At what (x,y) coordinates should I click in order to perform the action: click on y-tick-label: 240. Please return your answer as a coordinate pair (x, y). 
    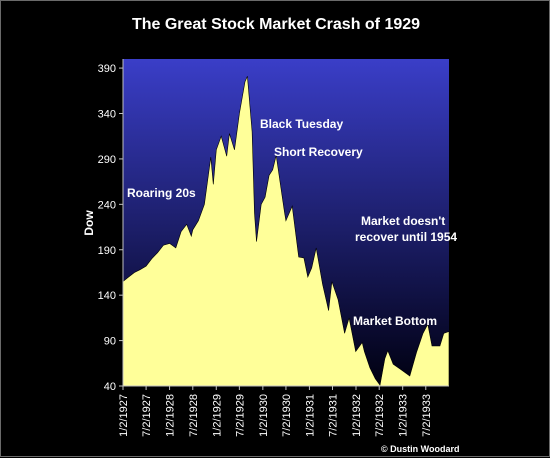
    Looking at the image, I should click on (107, 205).